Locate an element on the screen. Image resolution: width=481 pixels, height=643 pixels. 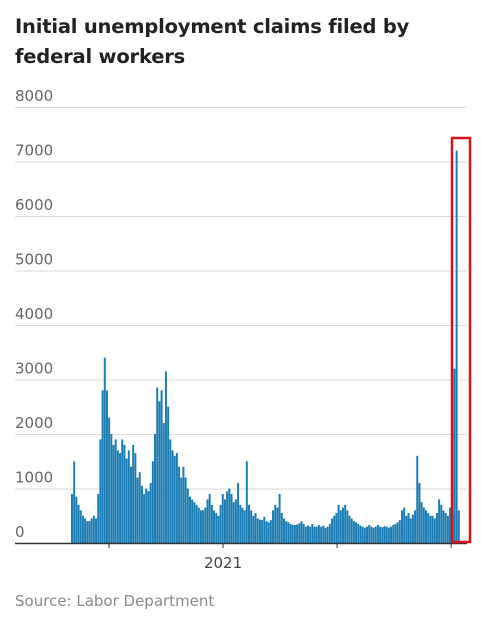
y-tick-label: 0 is located at coordinates (20, 532).